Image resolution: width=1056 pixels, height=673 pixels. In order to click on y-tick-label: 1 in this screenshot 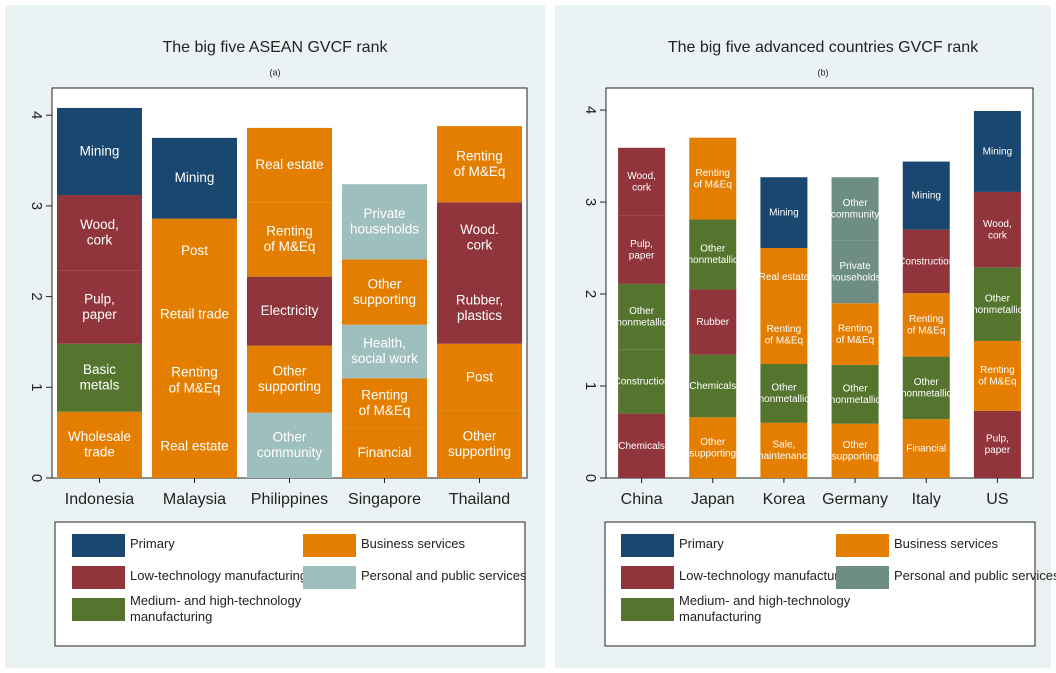, I will do `click(36, 387)`.